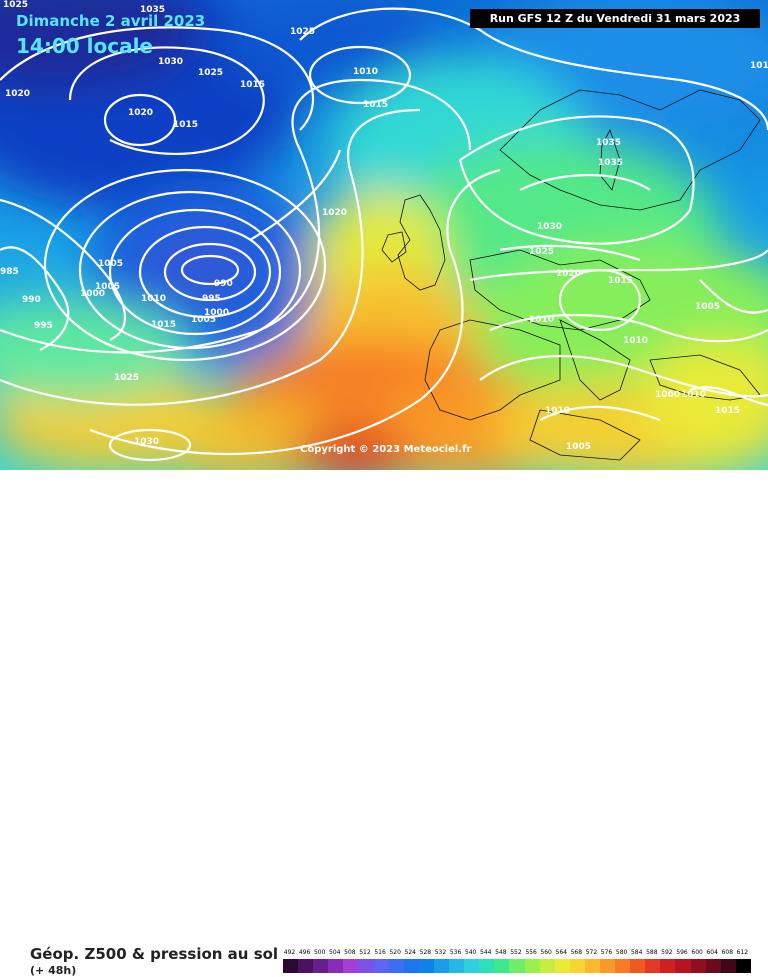 This screenshot has width=768, height=977. What do you see at coordinates (531, 952) in the screenshot?
I see `scale-tick-label: 556` at bounding box center [531, 952].